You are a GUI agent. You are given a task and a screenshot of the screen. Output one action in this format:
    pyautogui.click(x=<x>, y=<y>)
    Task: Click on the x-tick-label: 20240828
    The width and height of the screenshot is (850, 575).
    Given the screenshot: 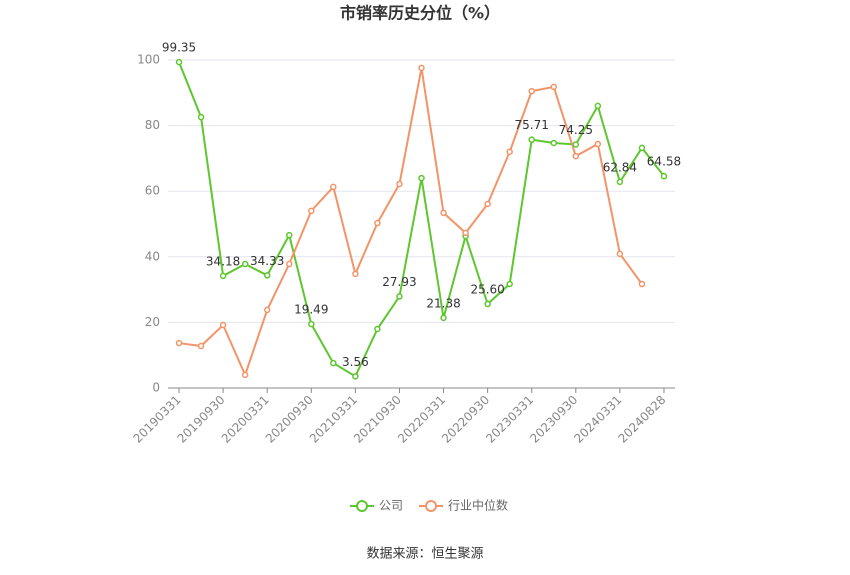 What is the action you would take?
    pyautogui.click(x=641, y=419)
    